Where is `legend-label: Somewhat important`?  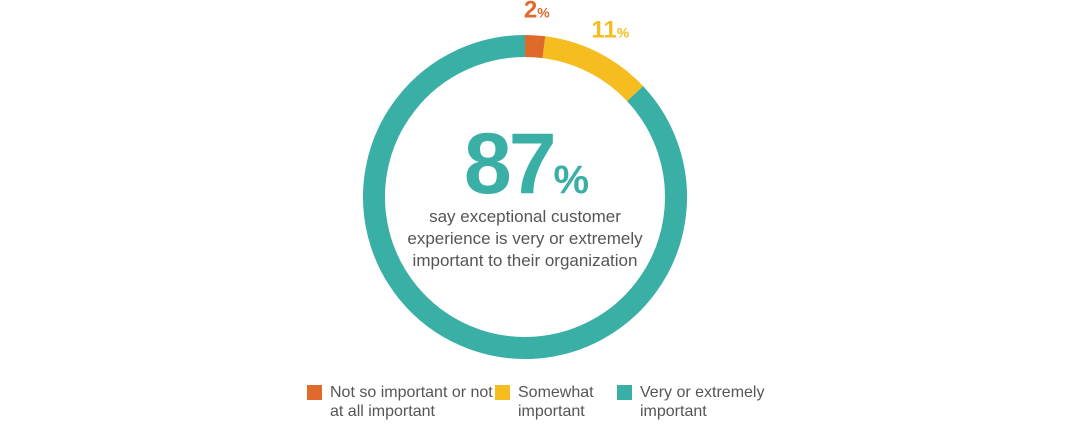 legend-label: Somewhat important is located at coordinates (556, 402).